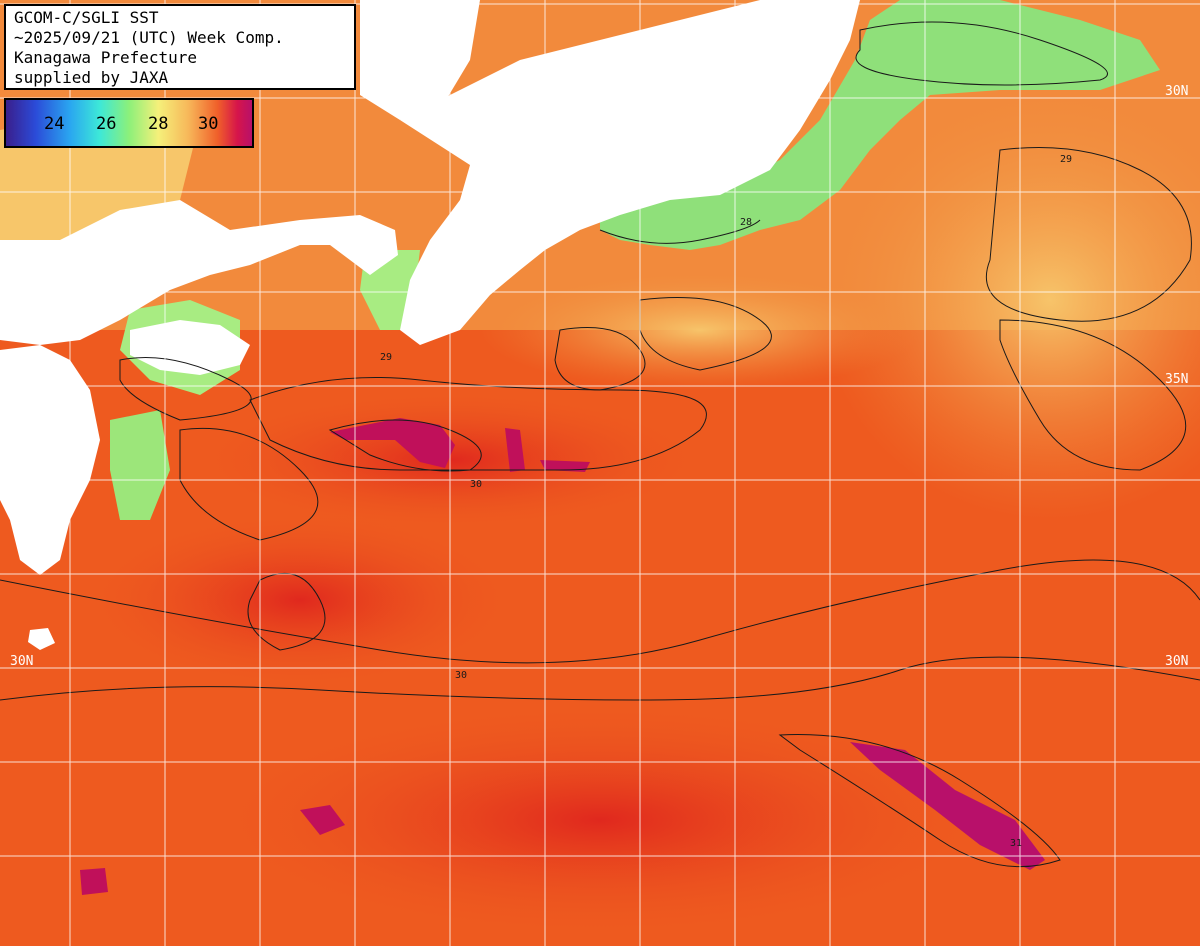 Image resolution: width=1200 pixels, height=946 pixels. I want to click on title-line-2: ~2025/09/21 (UTC) Week Comp., so click(149, 37).